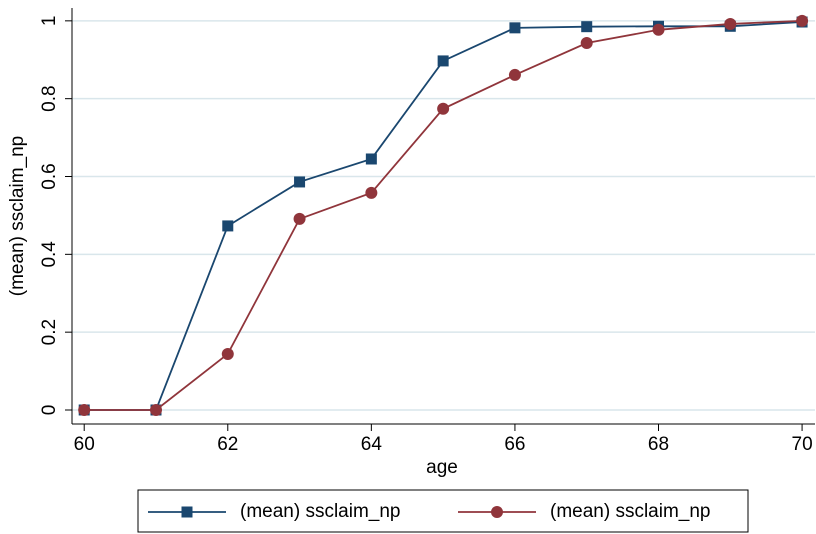 Image resolution: width=816 pixels, height=534 pixels. What do you see at coordinates (17, 216) in the screenshot?
I see `y-axis-label: (mean) ssclaim_np` at bounding box center [17, 216].